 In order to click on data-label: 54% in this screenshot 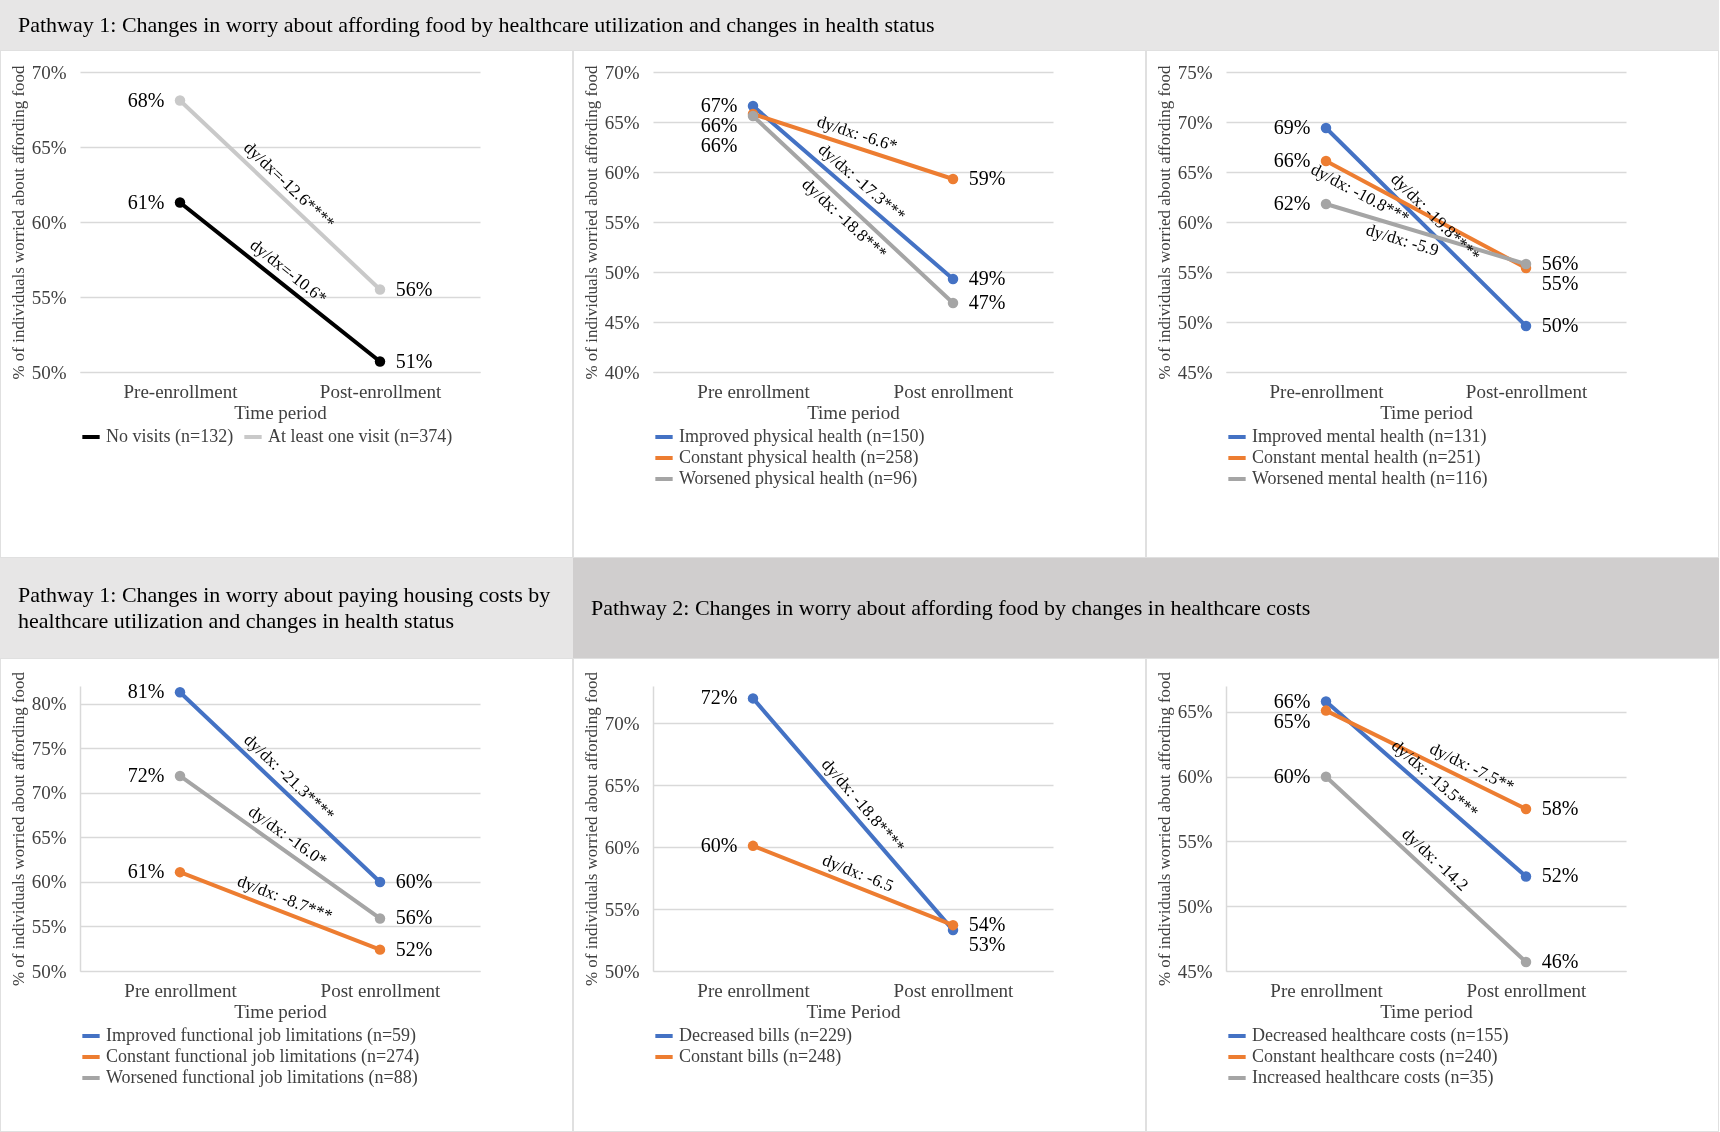, I will do `click(987, 924)`.